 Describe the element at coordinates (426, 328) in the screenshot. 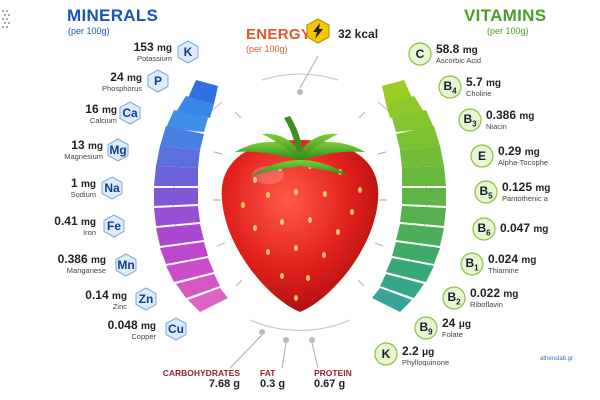

I see `vitamin-badge-b9: B9` at that location.